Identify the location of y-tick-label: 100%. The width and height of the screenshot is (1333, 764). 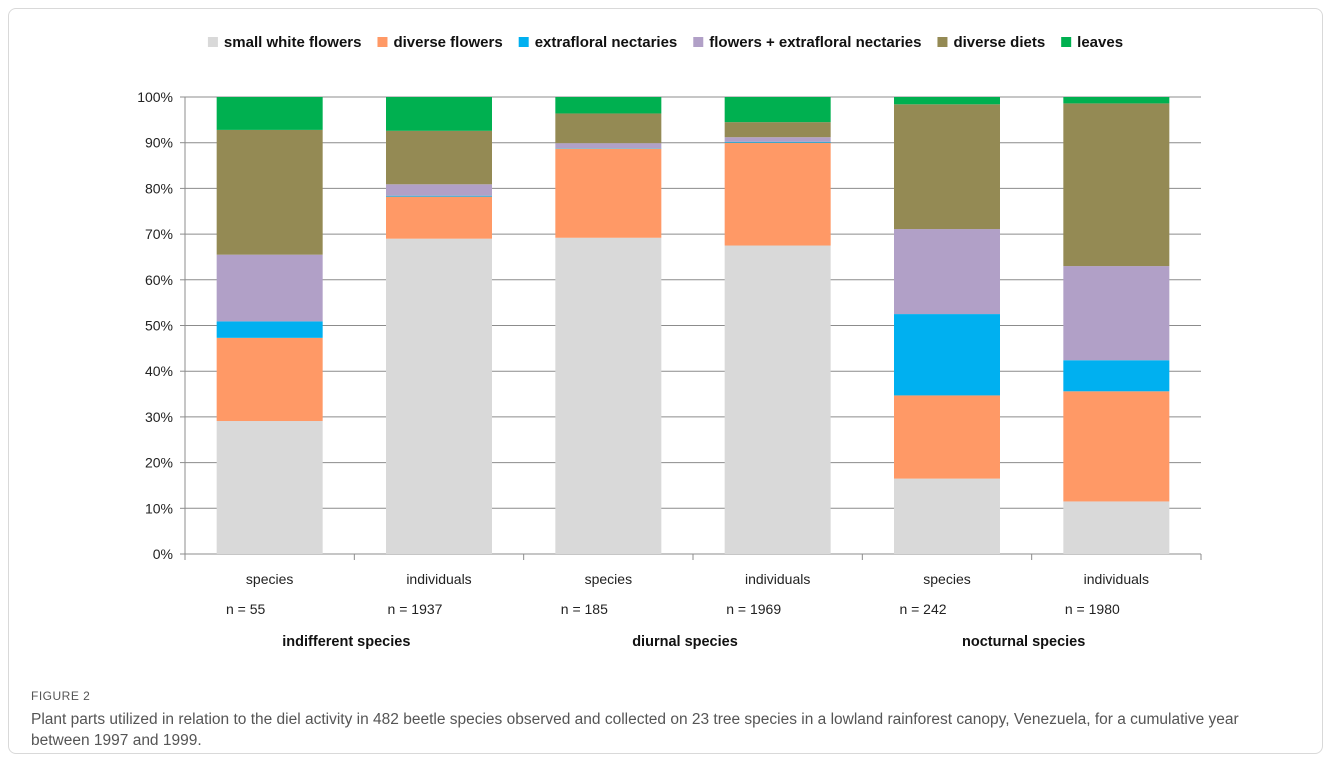
(155, 97).